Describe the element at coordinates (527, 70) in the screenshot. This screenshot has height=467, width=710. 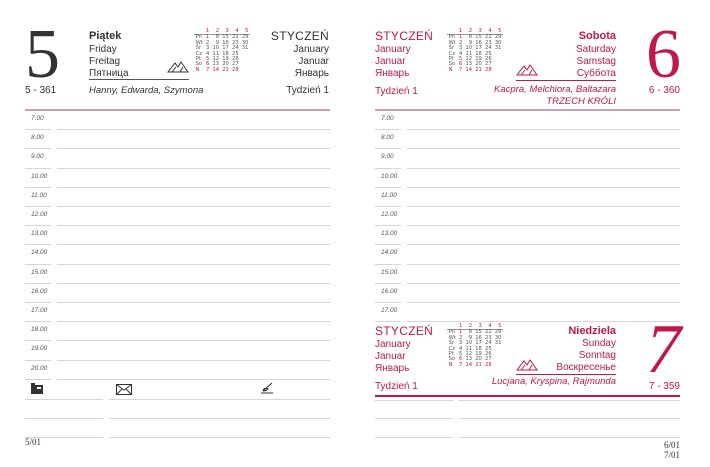
I see `mountain-icon` at that location.